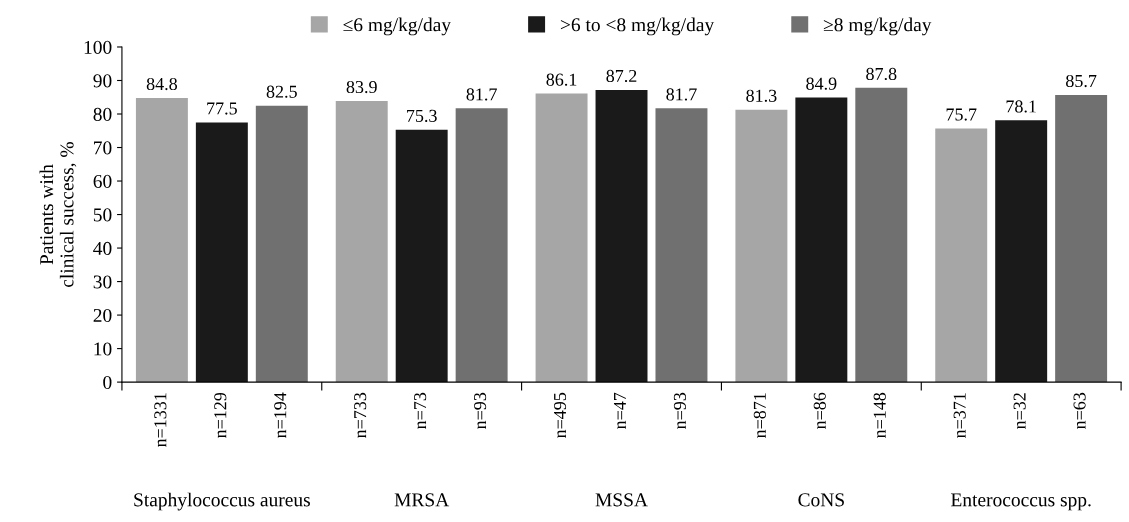 The width and height of the screenshot is (1129, 522). I want to click on y-tick-label: 30, so click(102, 282).